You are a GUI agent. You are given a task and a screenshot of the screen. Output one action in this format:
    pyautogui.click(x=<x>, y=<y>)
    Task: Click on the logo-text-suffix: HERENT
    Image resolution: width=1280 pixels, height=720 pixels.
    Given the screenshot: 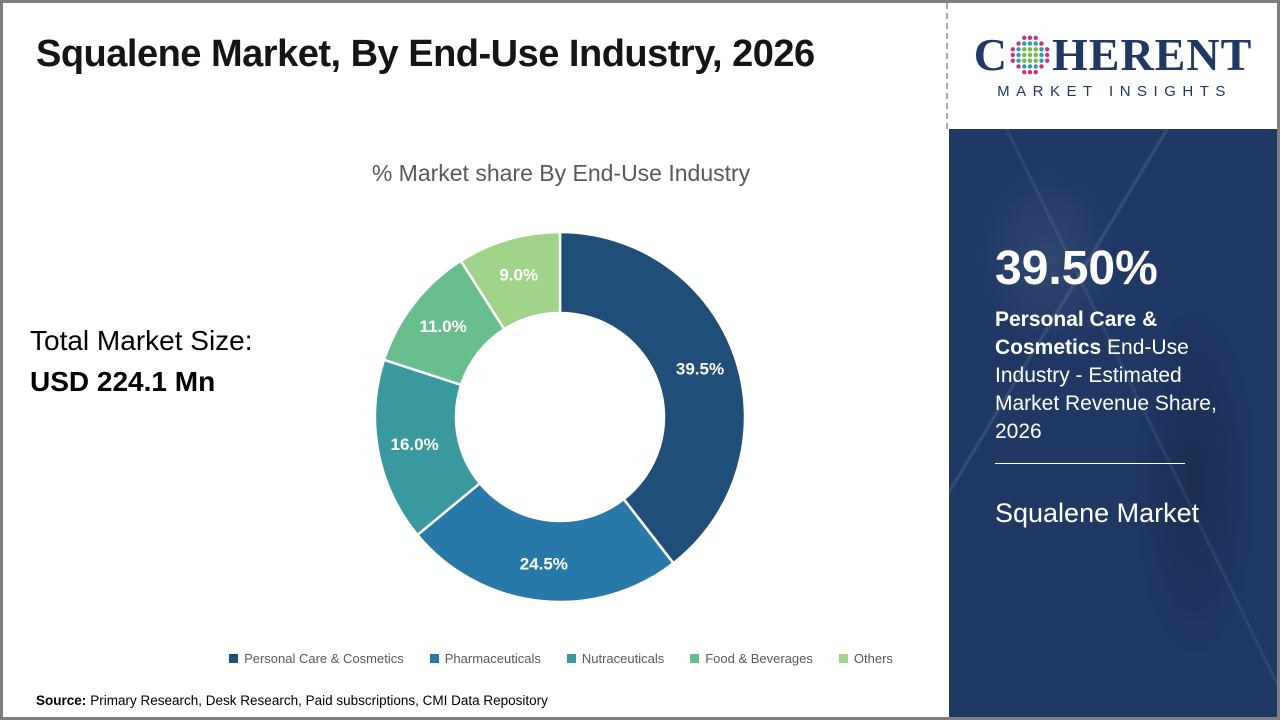 What is the action you would take?
    pyautogui.click(x=1152, y=54)
    